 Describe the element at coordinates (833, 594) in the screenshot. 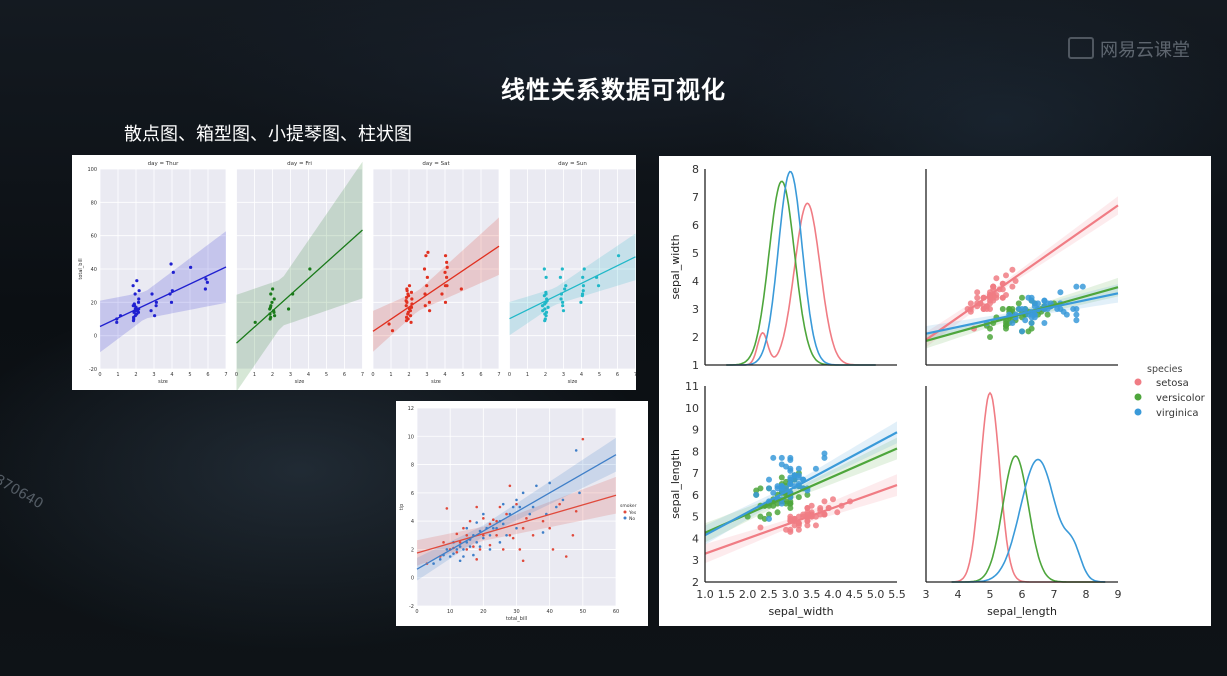

I see `x-tick-label: 4.0` at that location.